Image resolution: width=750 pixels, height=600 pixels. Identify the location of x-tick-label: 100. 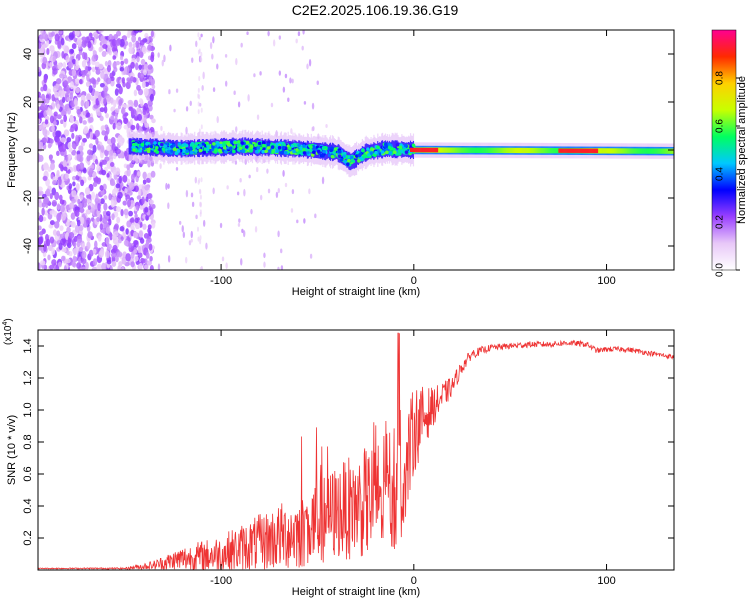
(606, 581).